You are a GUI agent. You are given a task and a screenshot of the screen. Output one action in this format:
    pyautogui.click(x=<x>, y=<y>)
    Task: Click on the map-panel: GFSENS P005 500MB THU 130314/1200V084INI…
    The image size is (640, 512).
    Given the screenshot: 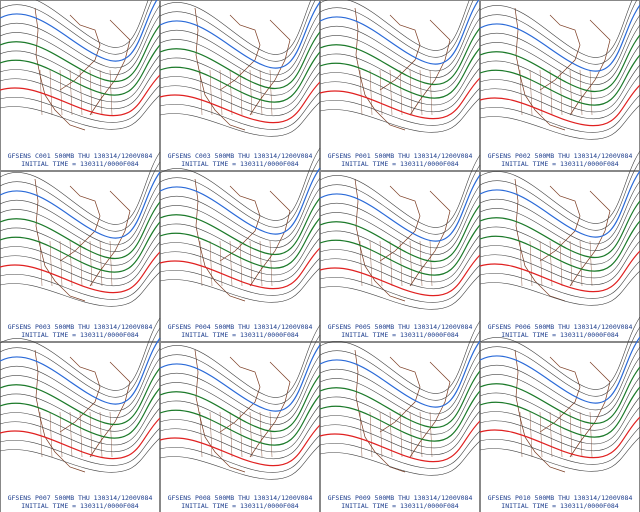 What is the action you would take?
    pyautogui.click(x=400, y=248)
    